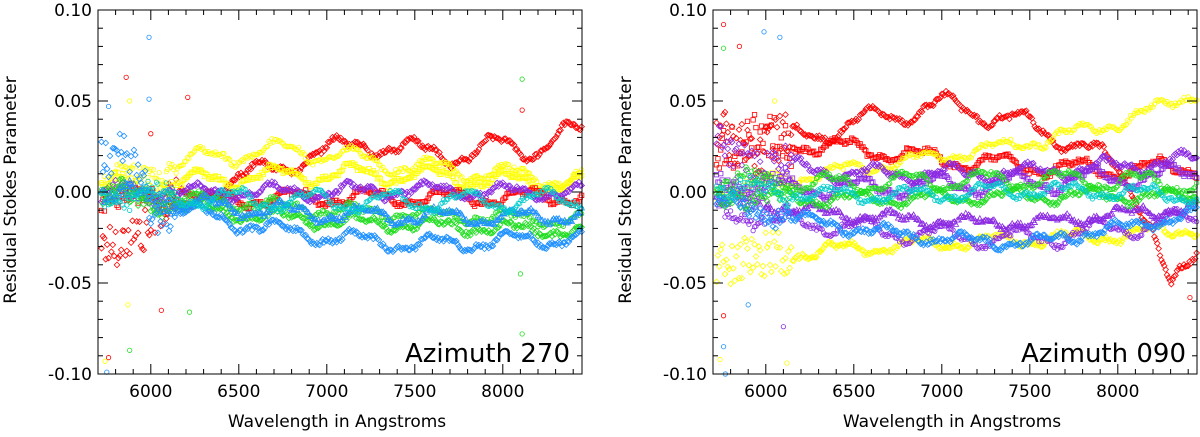 This screenshot has height=437, width=1200. What do you see at coordinates (1103, 354) in the screenshot?
I see `panel-annotation: Azimuth 090` at bounding box center [1103, 354].